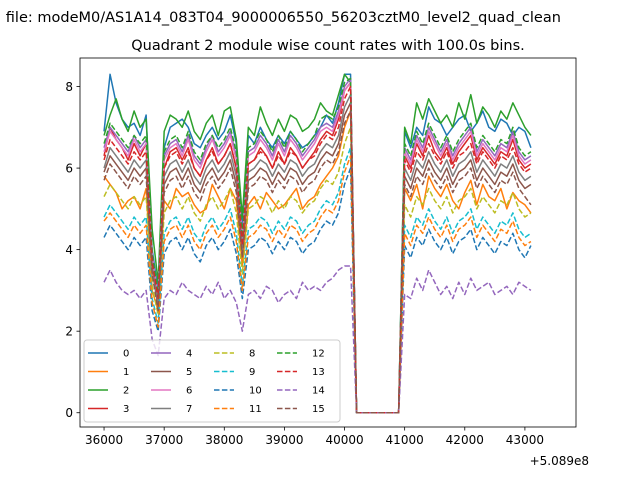 This screenshot has width=640, height=480. Describe the element at coordinates (189, 409) in the screenshot. I see `legend-label-7: 7` at that location.